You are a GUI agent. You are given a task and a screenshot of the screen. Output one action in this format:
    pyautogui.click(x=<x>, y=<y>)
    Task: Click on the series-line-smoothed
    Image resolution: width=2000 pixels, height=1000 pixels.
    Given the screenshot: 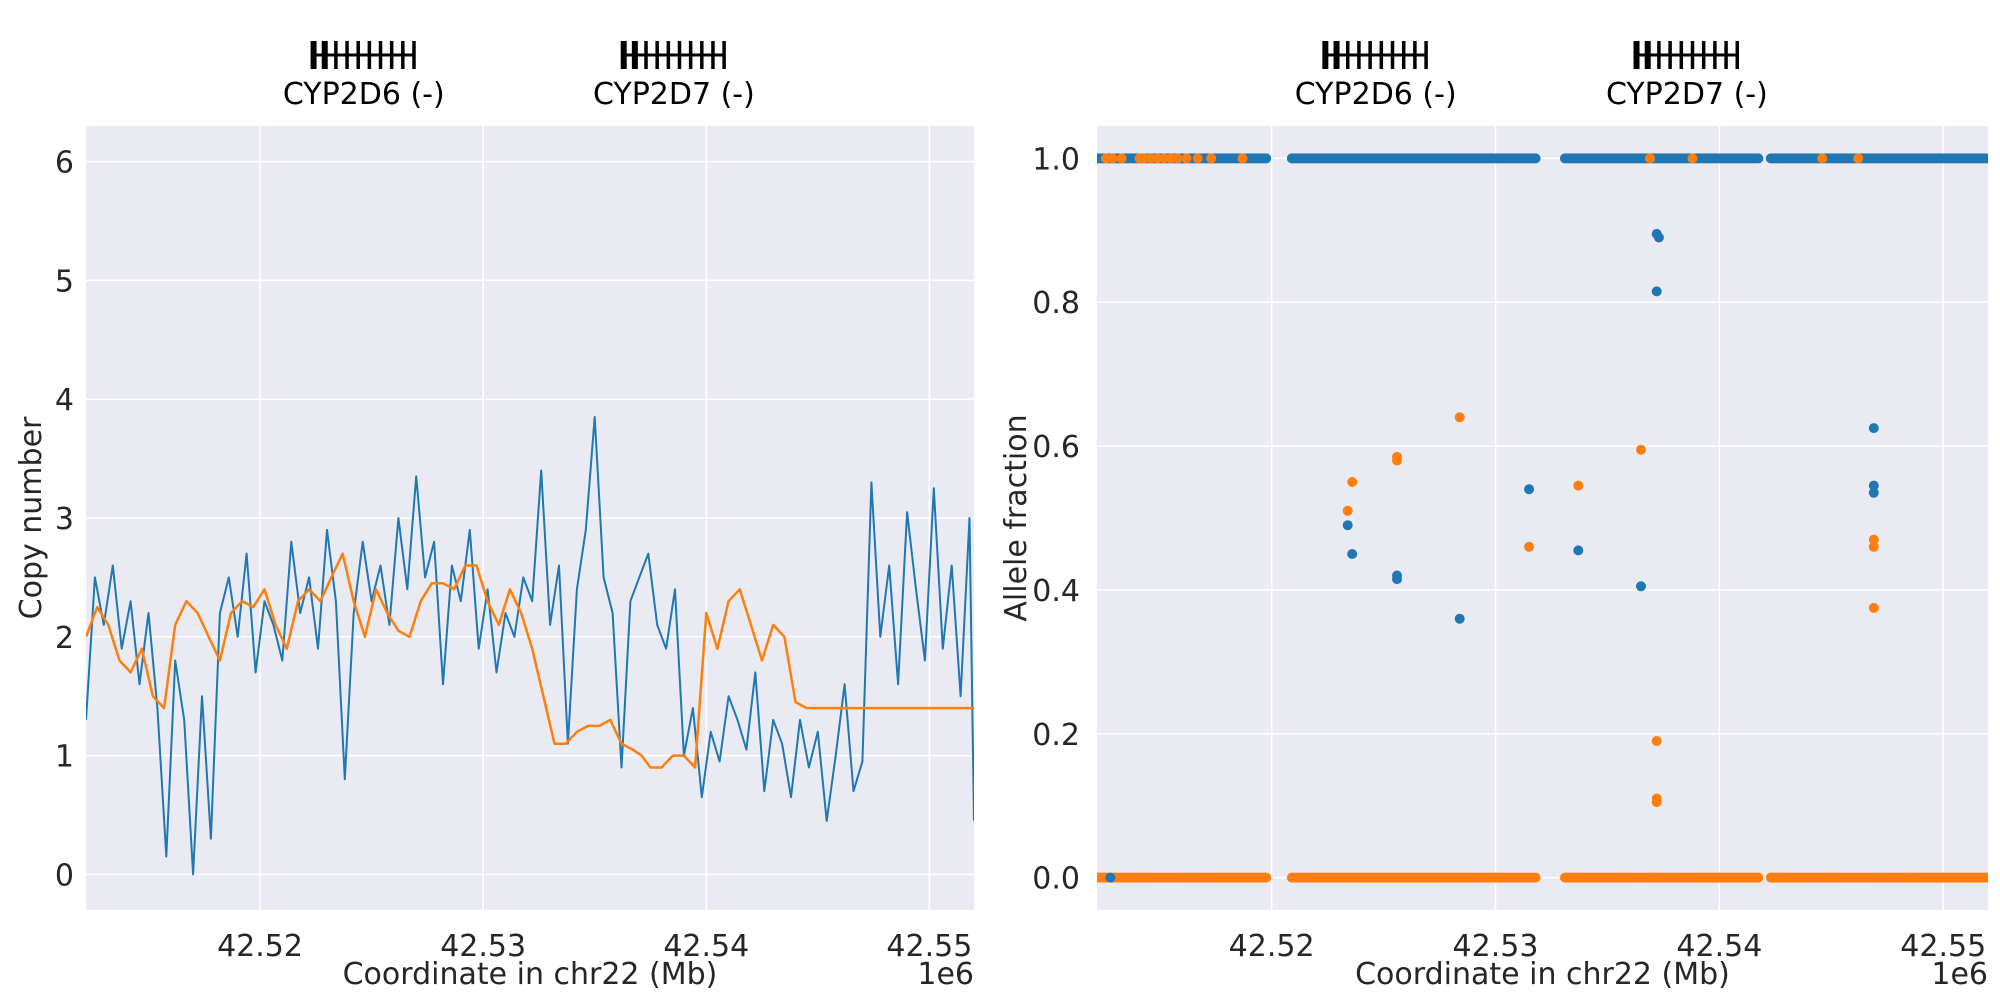 What is the action you would take?
    pyautogui.click(x=530, y=660)
    